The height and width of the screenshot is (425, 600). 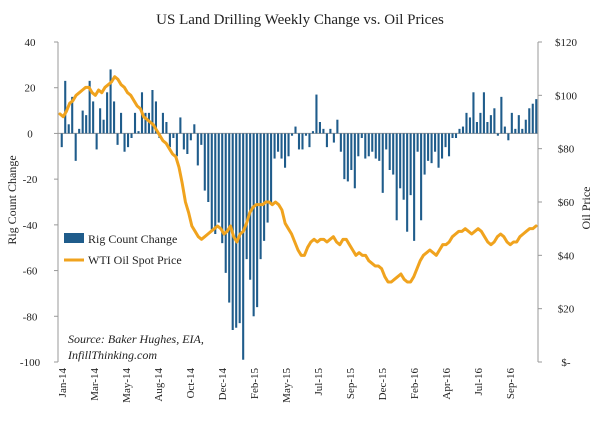 What do you see at coordinates (95, 384) in the screenshot?
I see `x-tick-label: Mar-14` at bounding box center [95, 384].